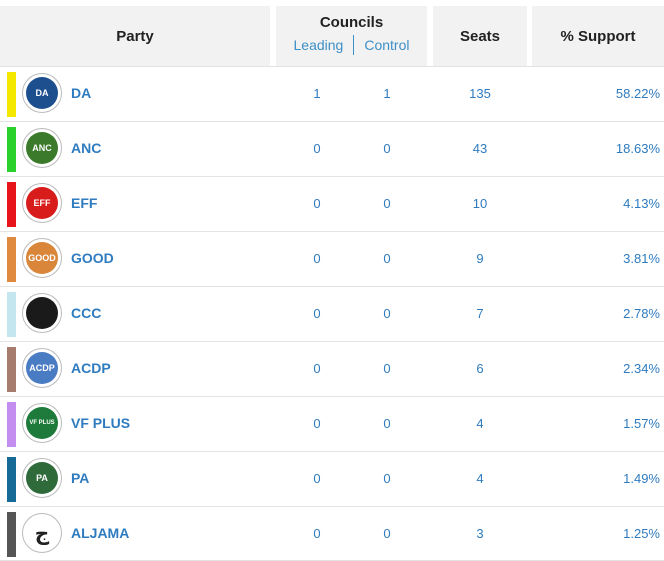  I want to click on support-value: 18.63%, so click(637, 148).